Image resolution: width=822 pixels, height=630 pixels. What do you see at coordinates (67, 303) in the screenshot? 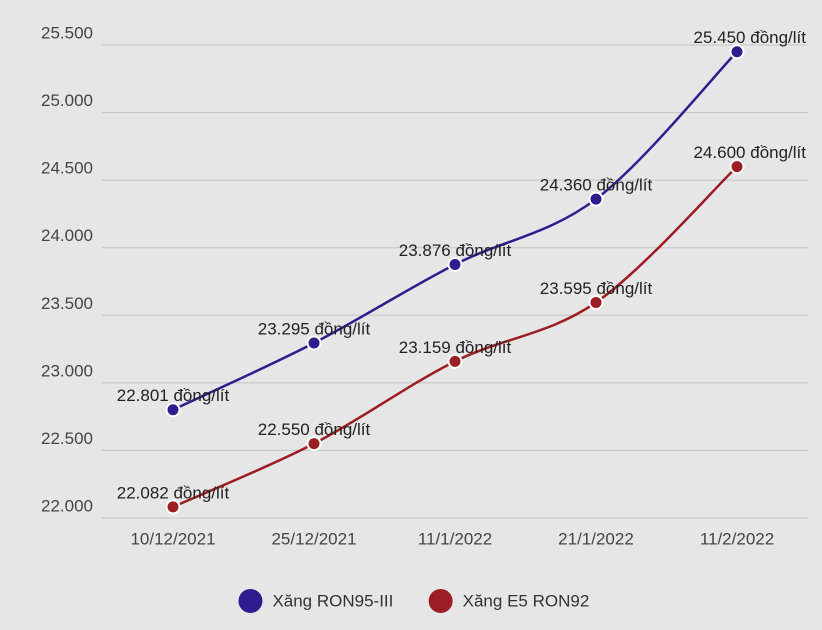
I see `y-tick-label: 23.500` at bounding box center [67, 303].